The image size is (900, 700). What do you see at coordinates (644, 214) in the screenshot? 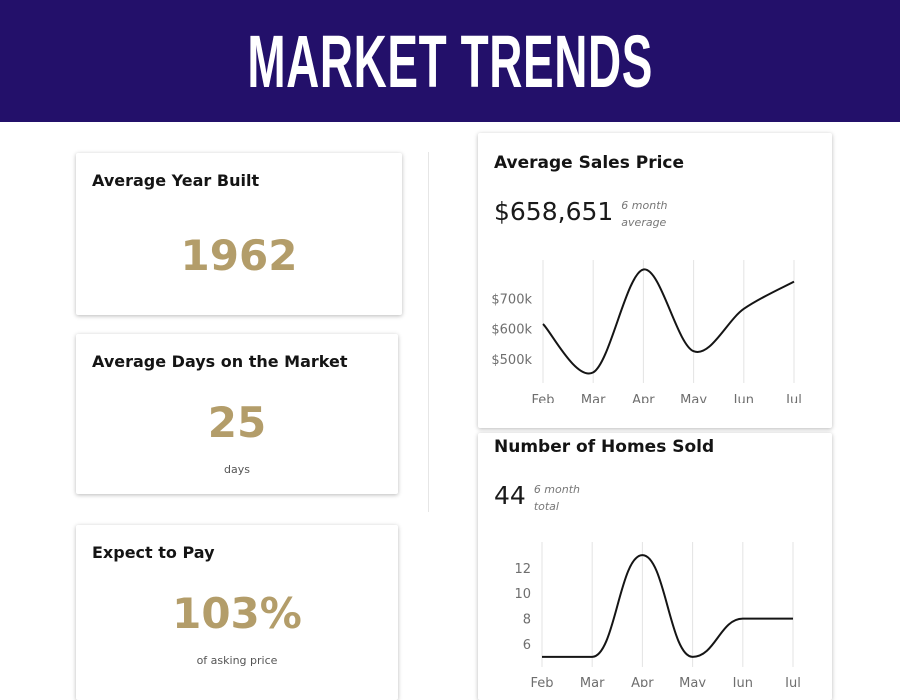
I see `summary-note: 6 month average` at bounding box center [644, 214].